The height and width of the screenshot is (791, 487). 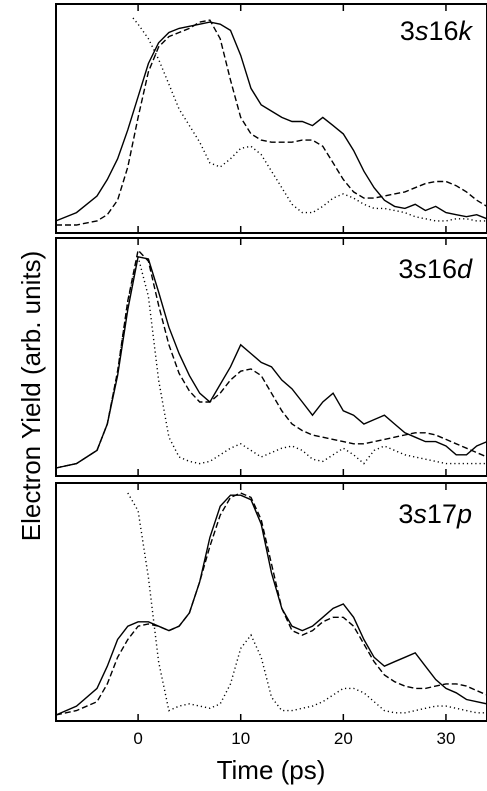 What do you see at coordinates (137, 738) in the screenshot?
I see `x-tick-label: 0` at bounding box center [137, 738].